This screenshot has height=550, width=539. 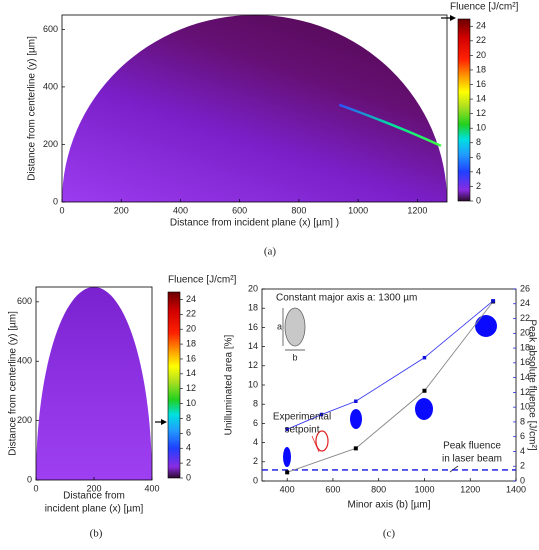 I want to click on axis-label: Peak fluence, so click(x=472, y=446).